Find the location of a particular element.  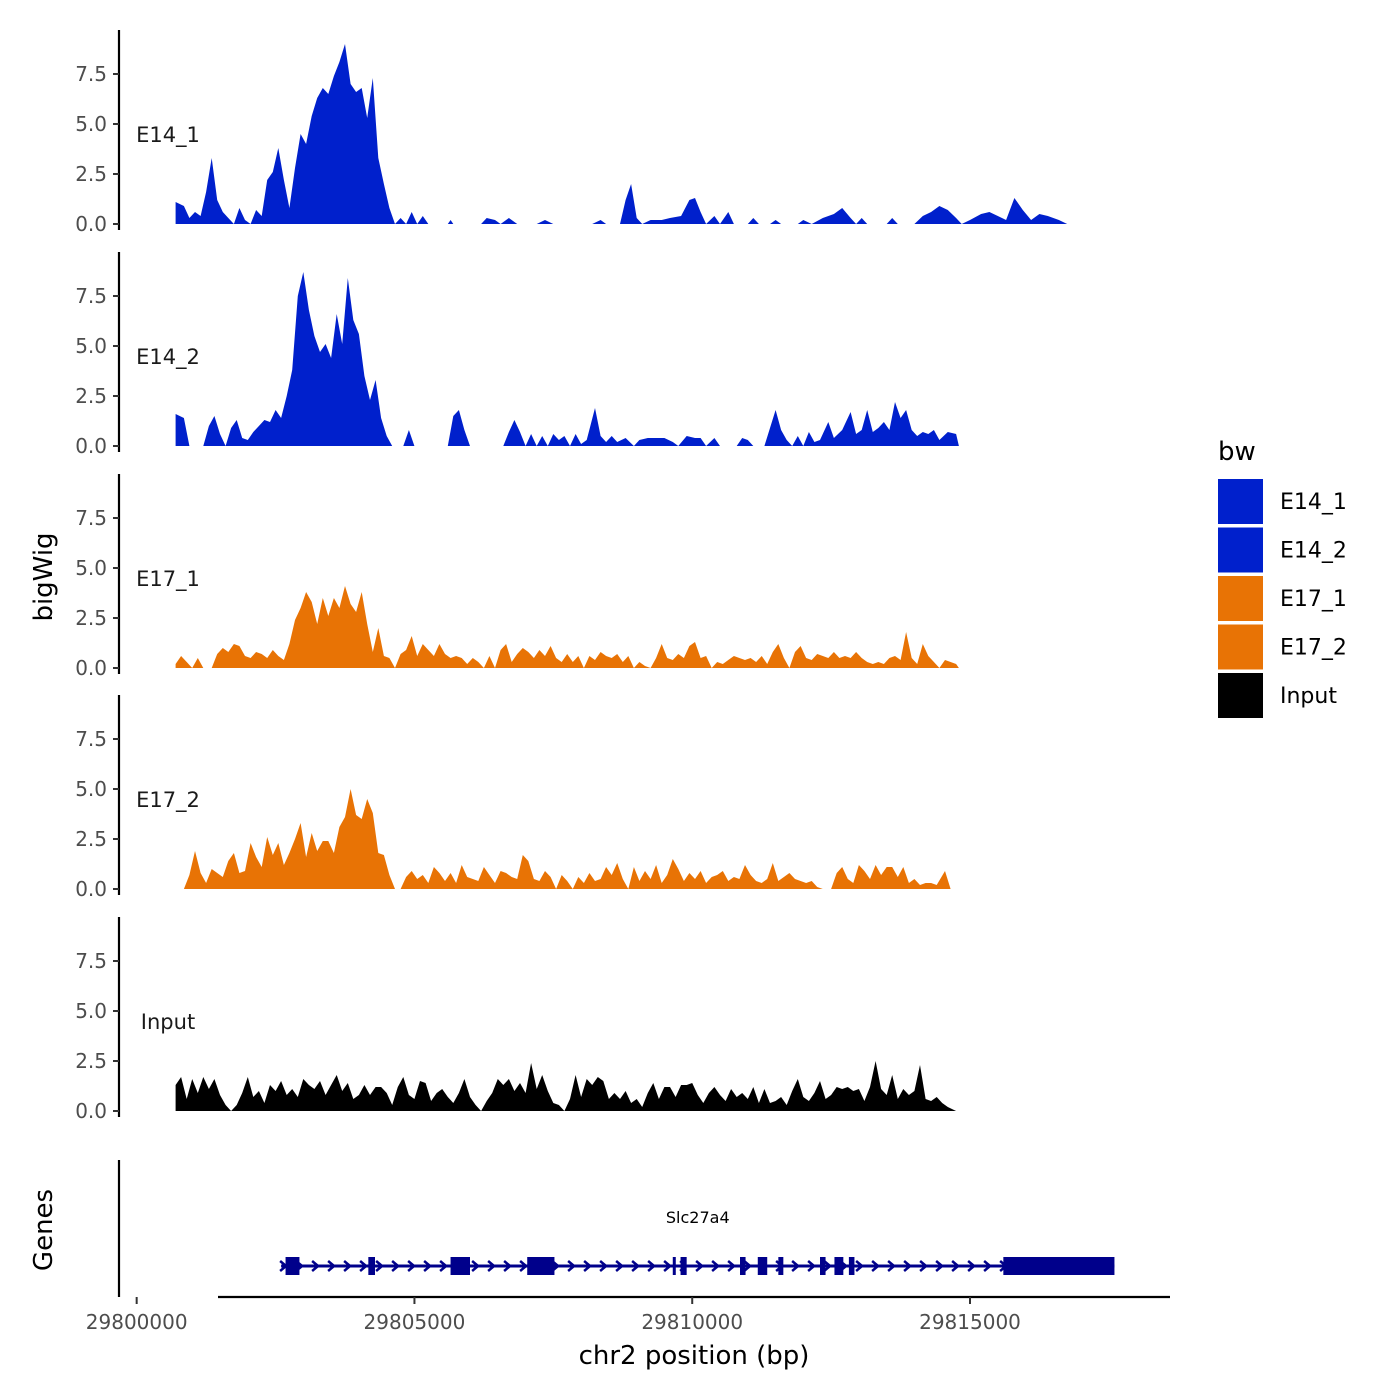

facet-label-e14-2: E14_2 is located at coordinates (168, 357).